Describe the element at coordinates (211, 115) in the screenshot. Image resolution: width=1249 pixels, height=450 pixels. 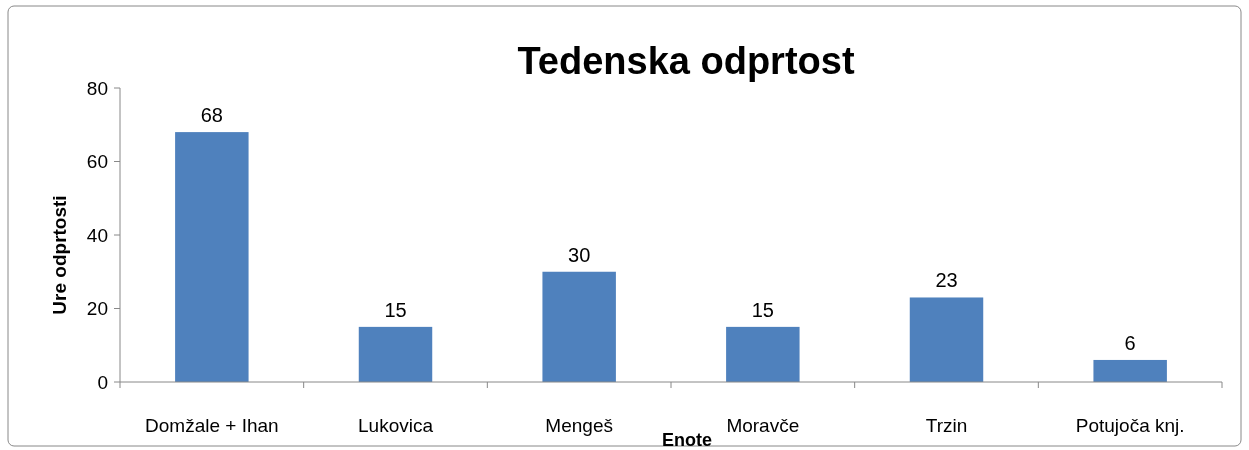
I see `data-label: 68` at that location.